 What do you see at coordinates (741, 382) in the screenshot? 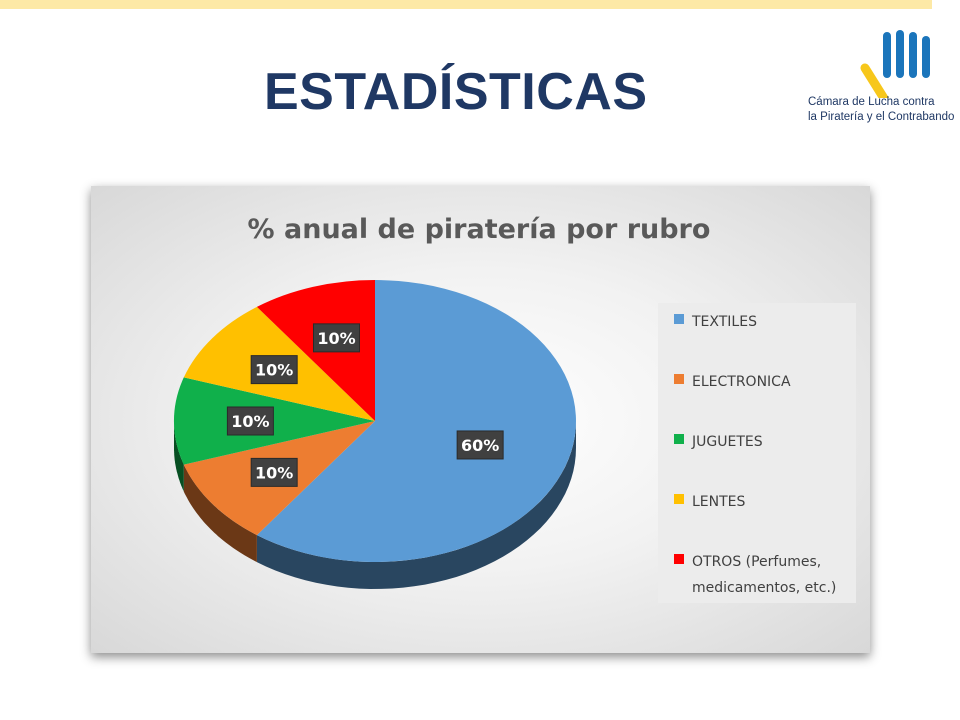
I see `legend-label: ELECTRONICA` at bounding box center [741, 382].